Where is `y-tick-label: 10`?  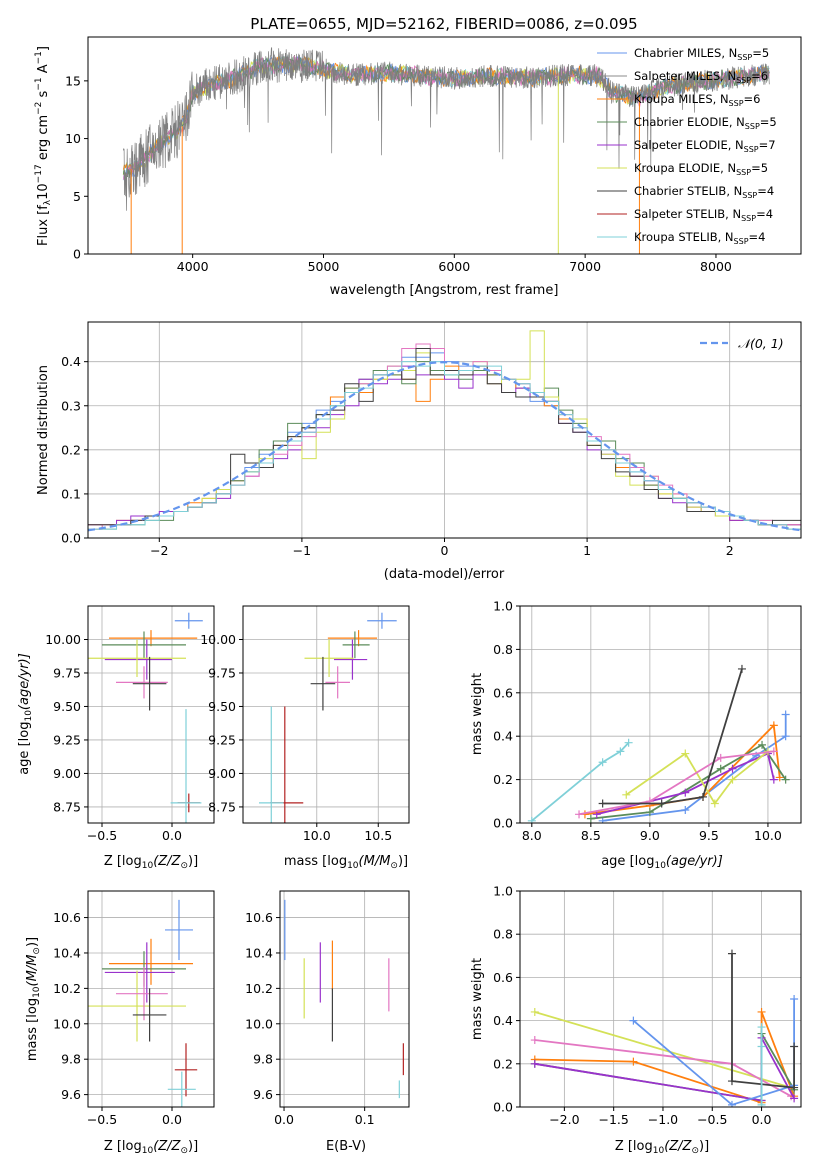 y-tick-label: 10 is located at coordinates (73, 138).